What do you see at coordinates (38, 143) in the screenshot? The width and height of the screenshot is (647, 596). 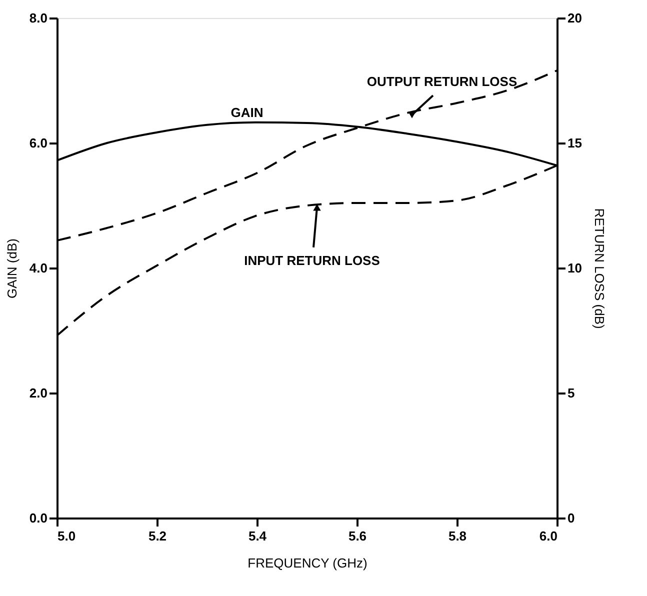 I see `y-tick-label: 6.0` at bounding box center [38, 143].